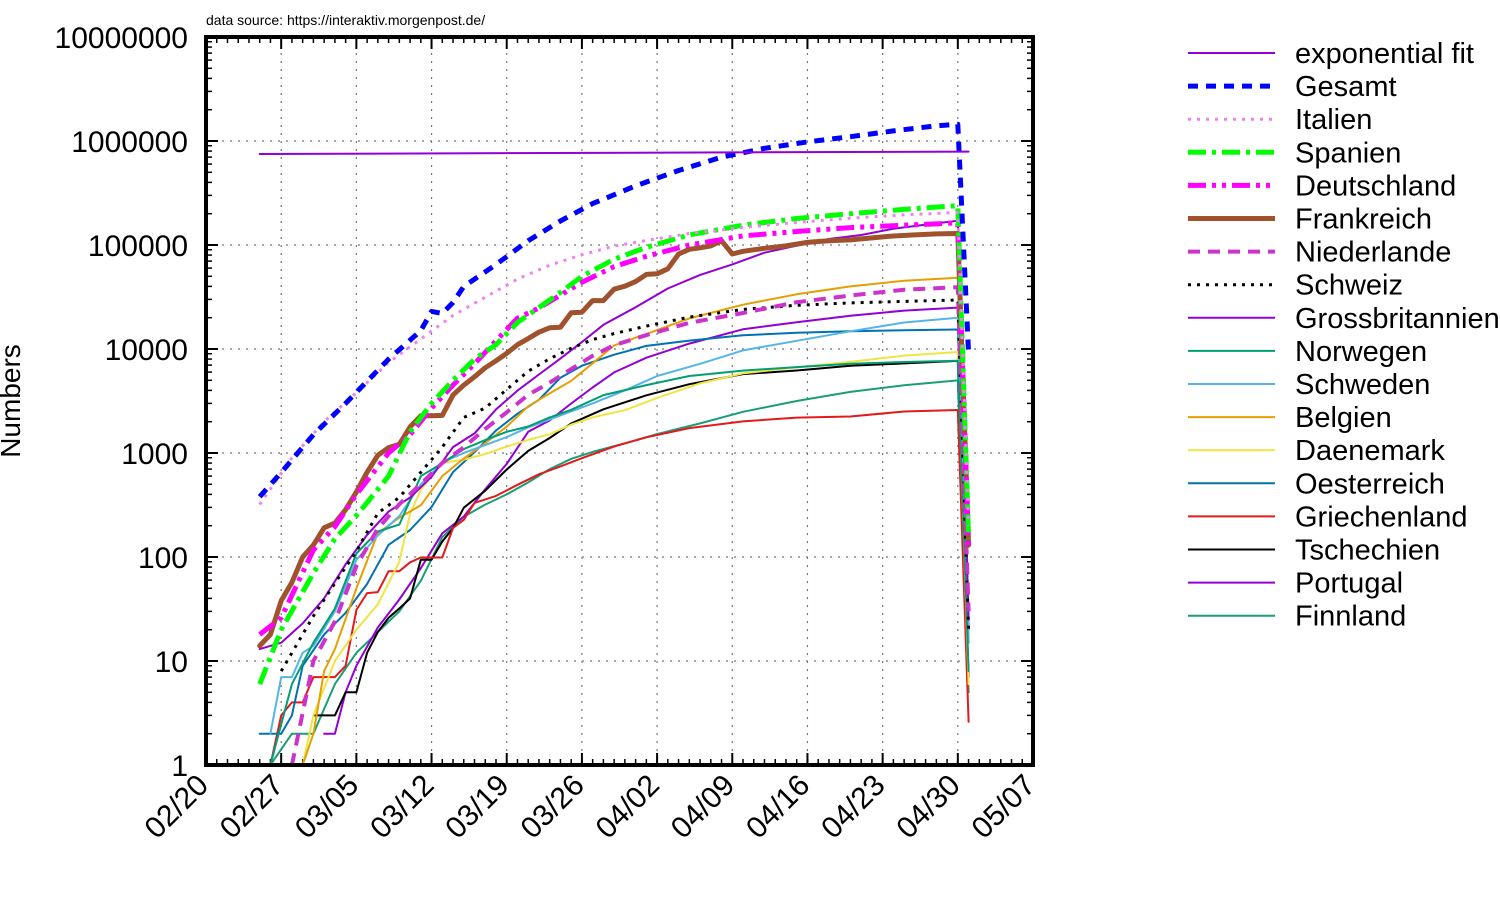 The height and width of the screenshot is (900, 1500). I want to click on legend-label: Oesterreich, so click(1370, 484).